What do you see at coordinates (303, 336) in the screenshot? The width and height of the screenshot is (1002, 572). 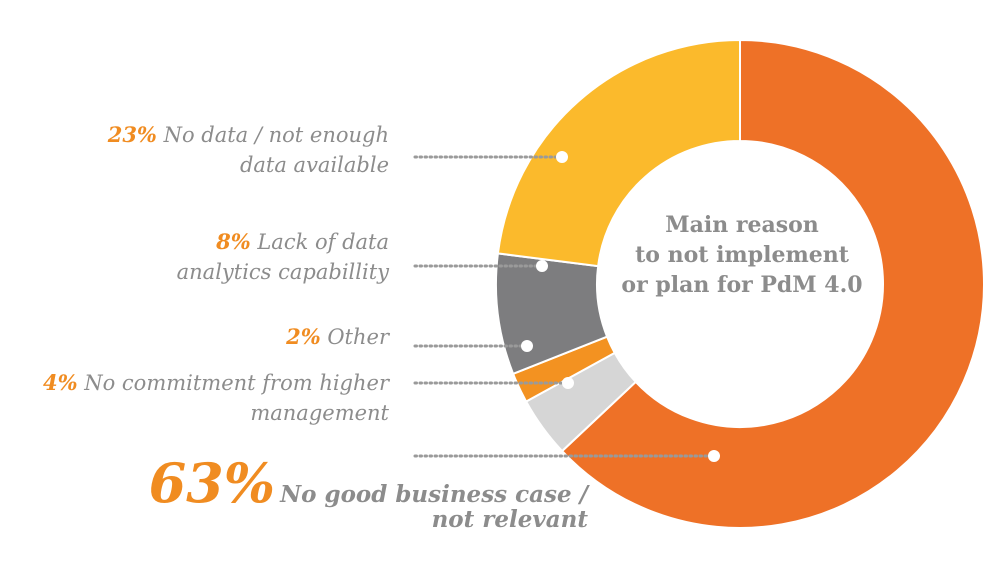 I see `label-other-percent: 2%` at bounding box center [303, 336].